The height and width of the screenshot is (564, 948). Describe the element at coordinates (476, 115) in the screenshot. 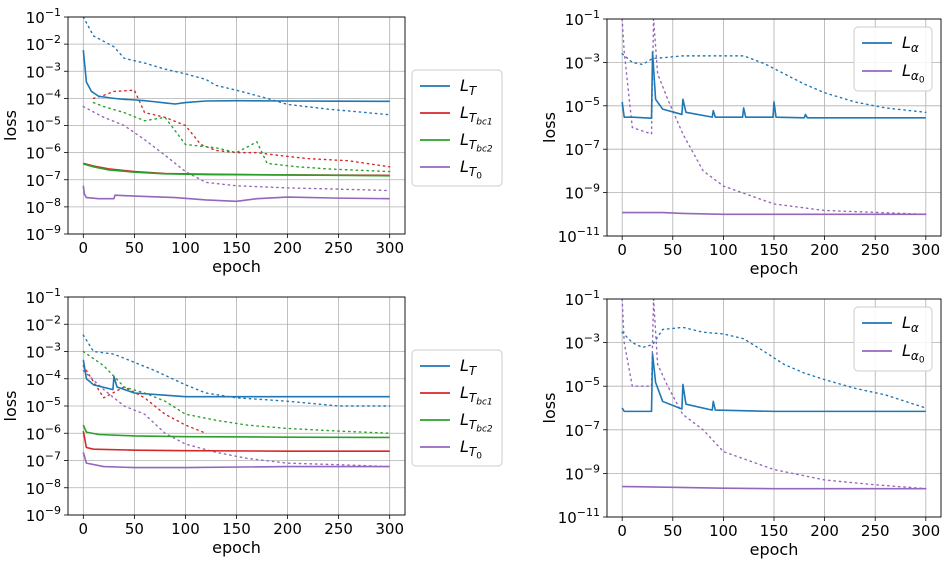

I see `legend-label: LTbc1` at that location.